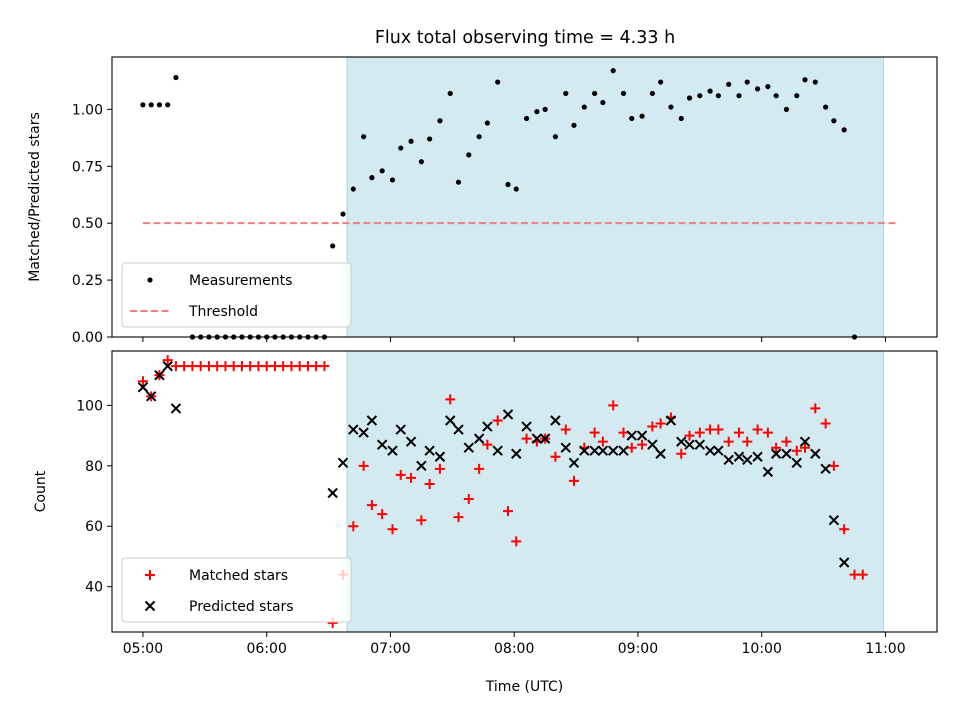 The image size is (960, 724). What do you see at coordinates (94, 527) in the screenshot?
I see `bottom-y-tick-label: 60` at bounding box center [94, 527].